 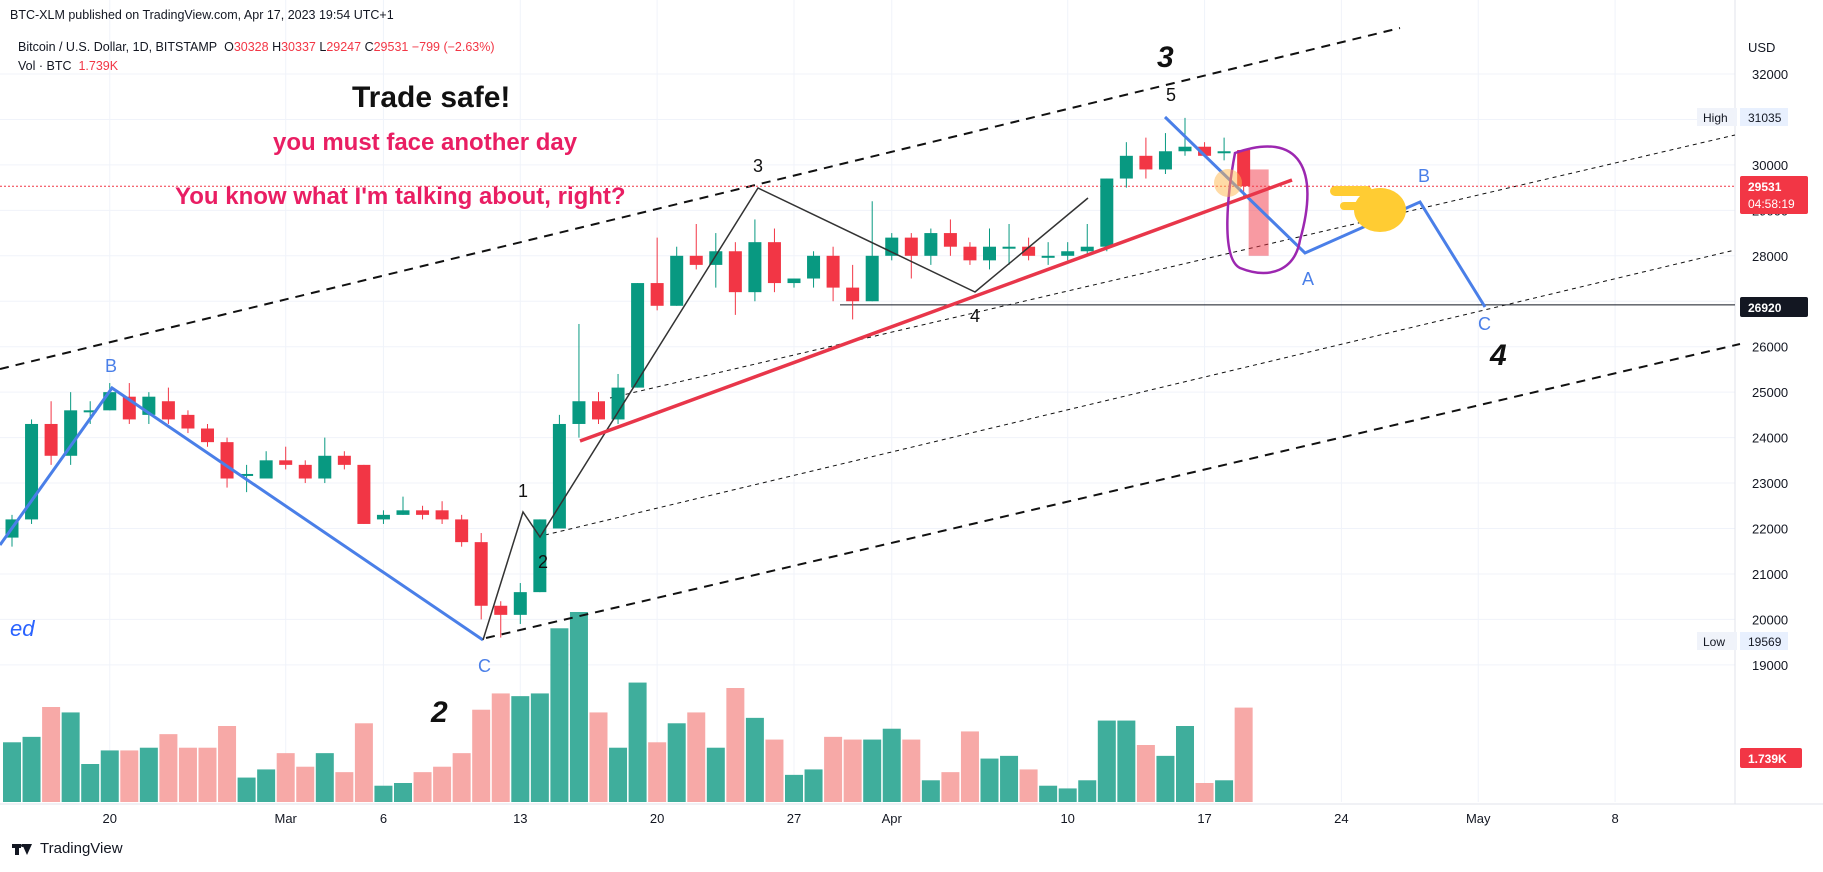 I want to click on wave-label: 5, so click(x=1171, y=95).